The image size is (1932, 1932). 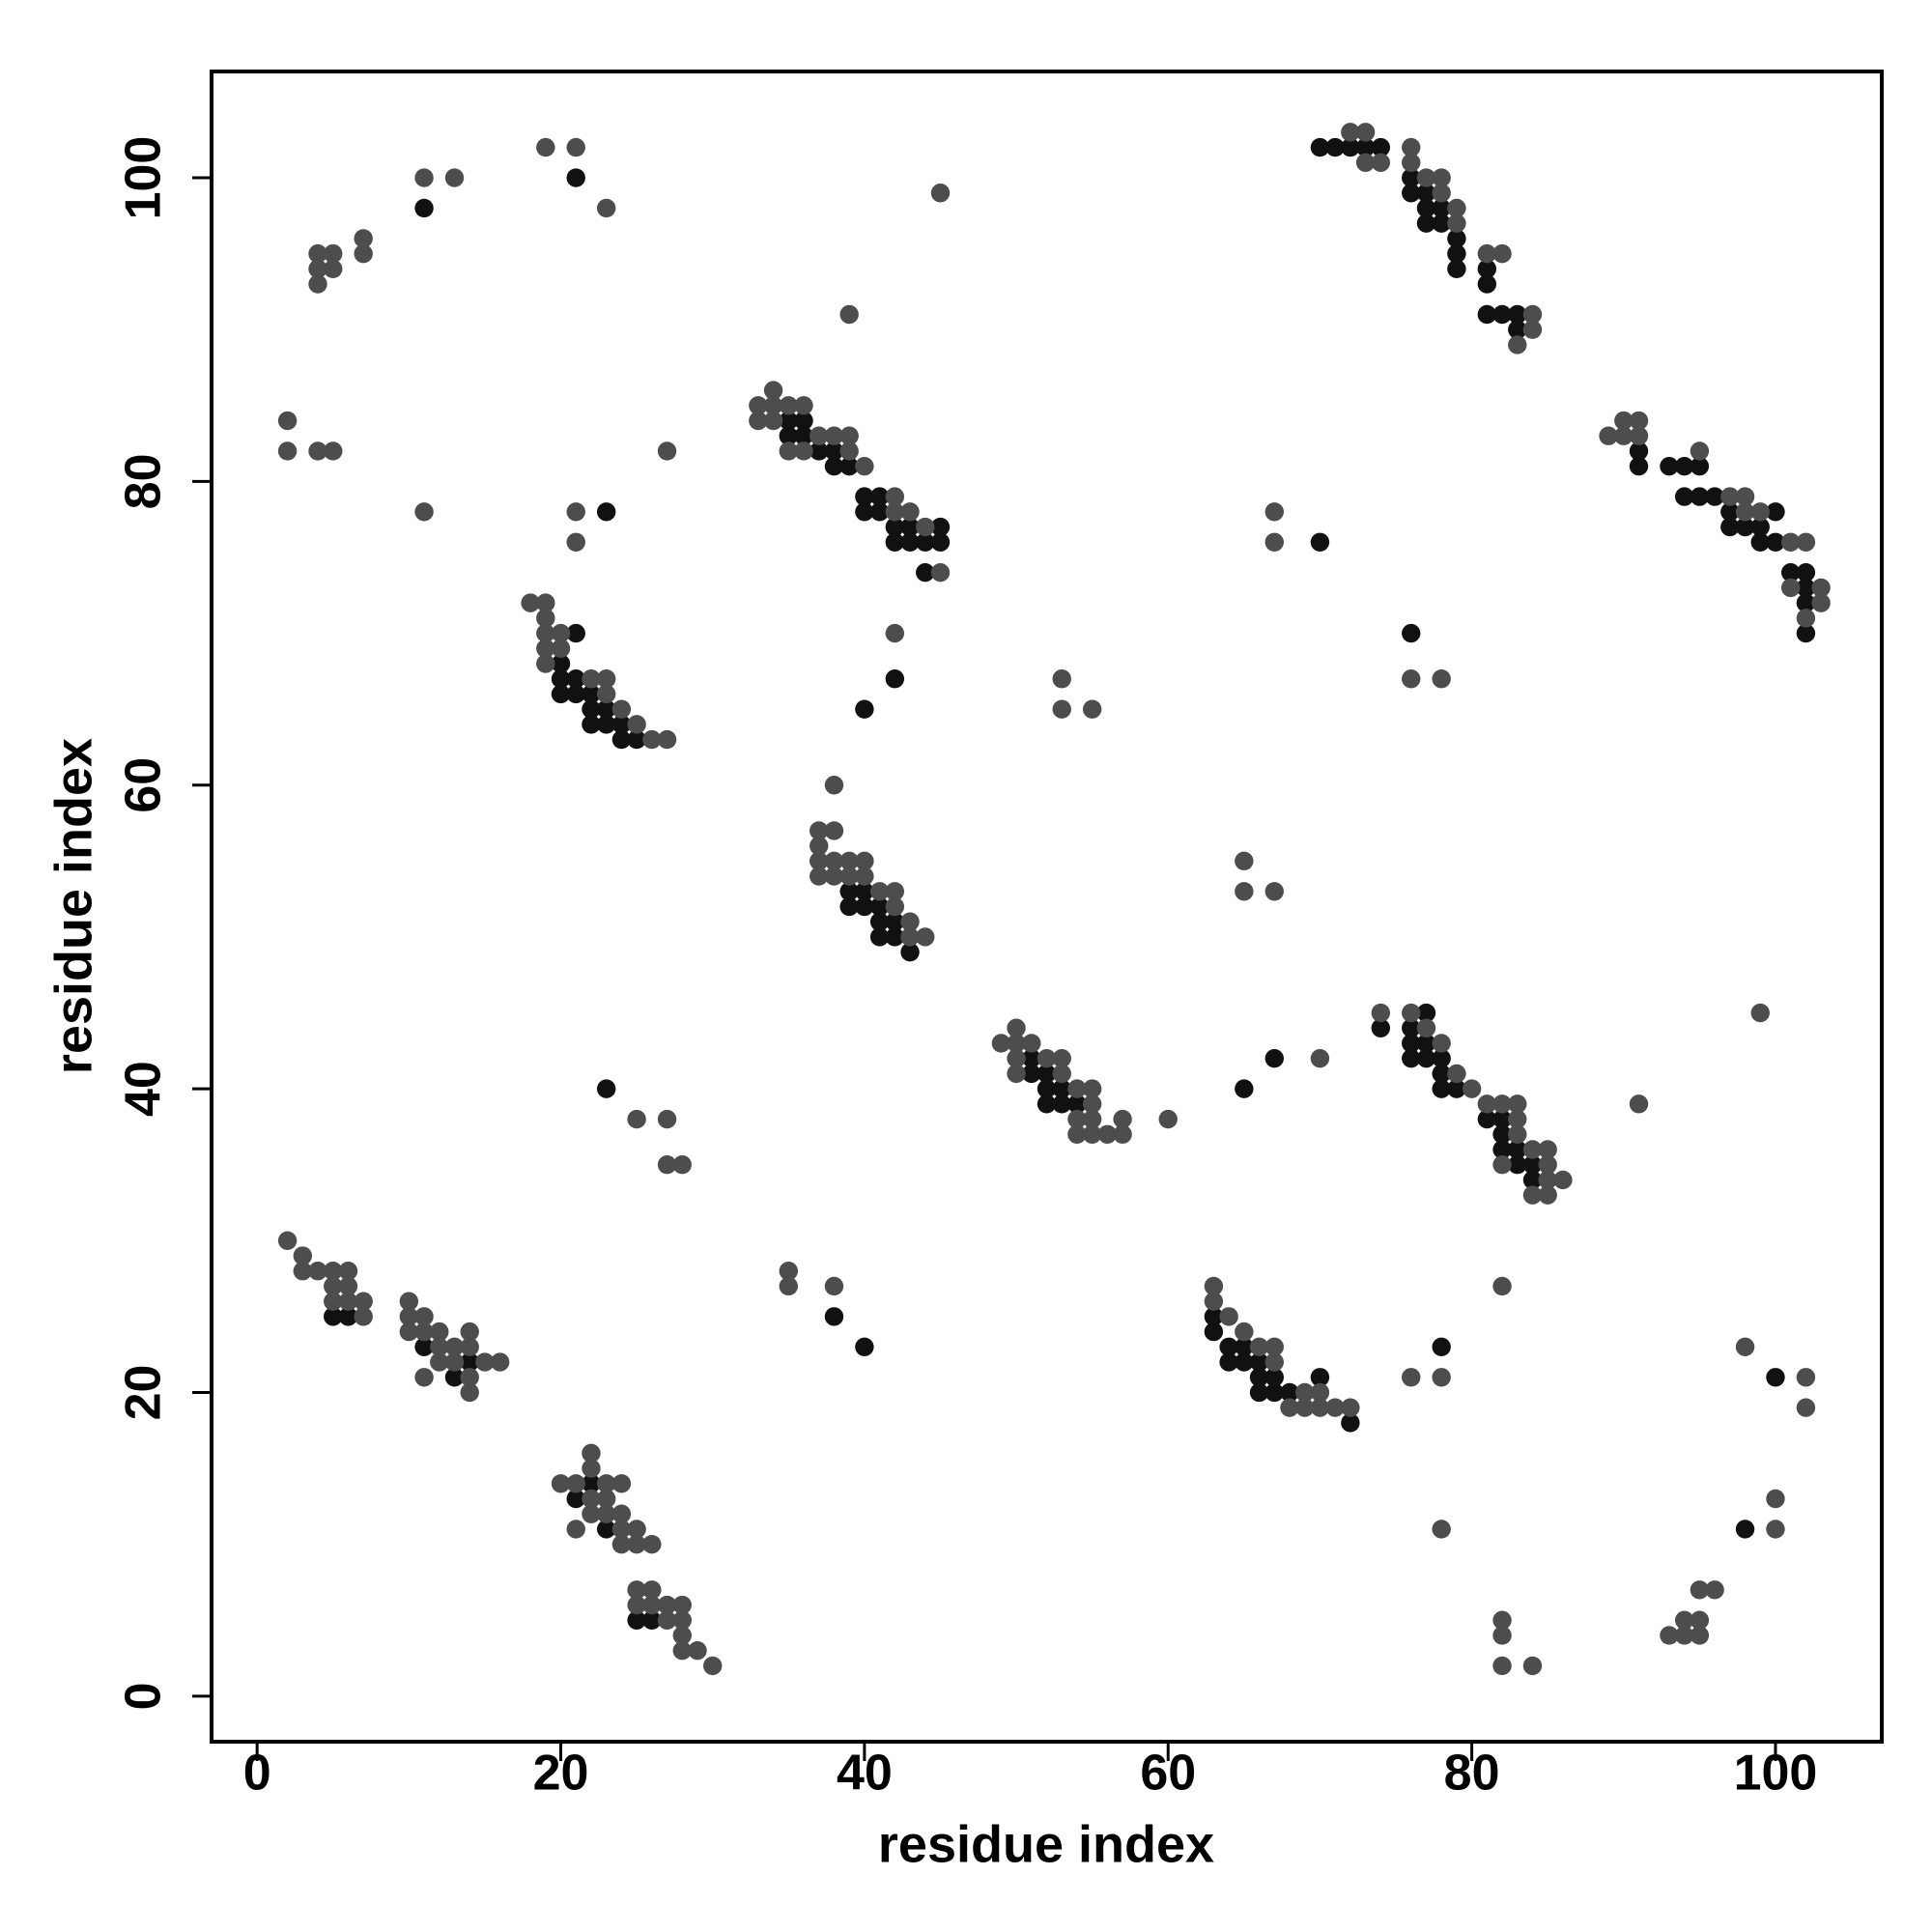 I want to click on y-tick-label: 20, so click(x=144, y=1393).